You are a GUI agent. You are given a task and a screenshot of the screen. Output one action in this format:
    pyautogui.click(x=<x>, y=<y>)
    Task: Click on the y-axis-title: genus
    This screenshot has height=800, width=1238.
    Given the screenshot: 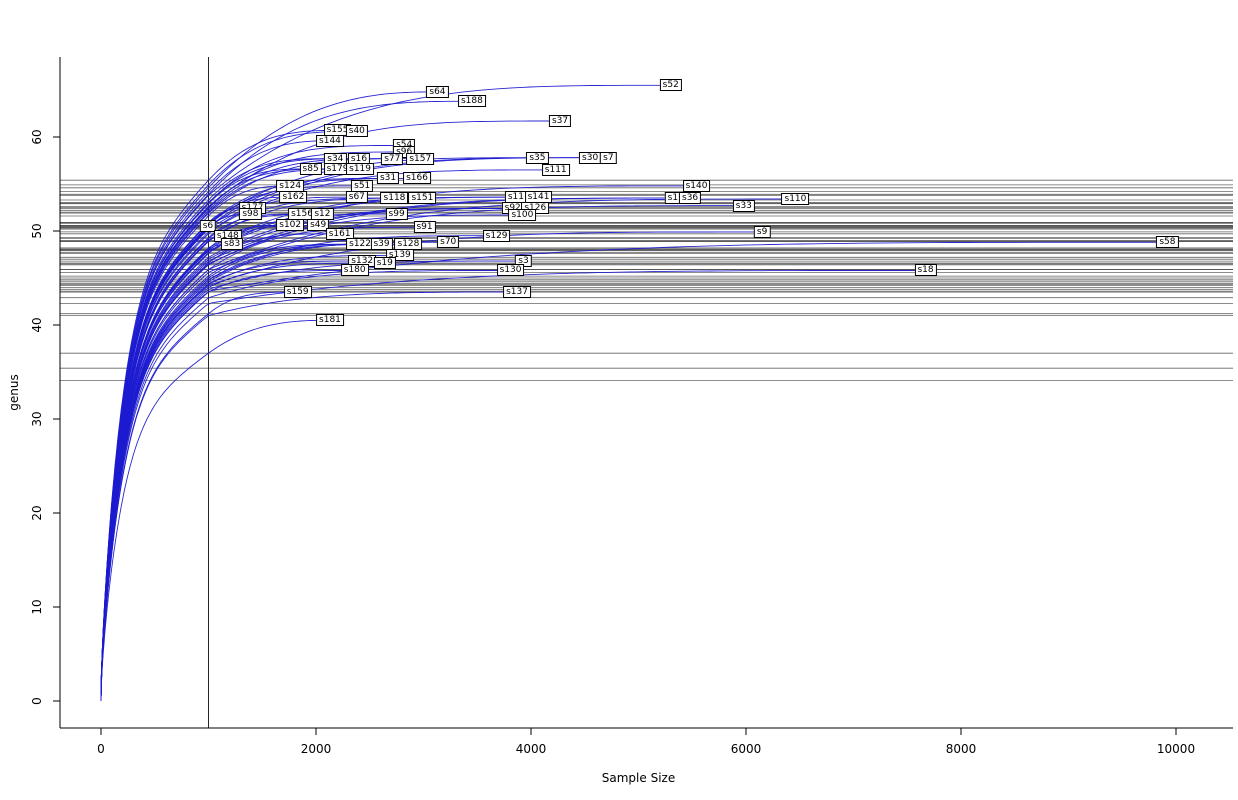 What is the action you would take?
    pyautogui.click(x=14, y=392)
    